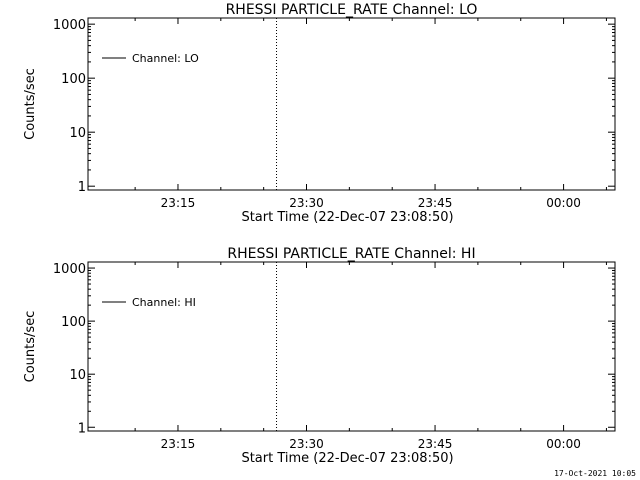 The width and height of the screenshot is (640, 480). Describe the element at coordinates (595, 473) in the screenshot. I see `footer-timestamp: 17-Oct-2021 10:05` at that location.